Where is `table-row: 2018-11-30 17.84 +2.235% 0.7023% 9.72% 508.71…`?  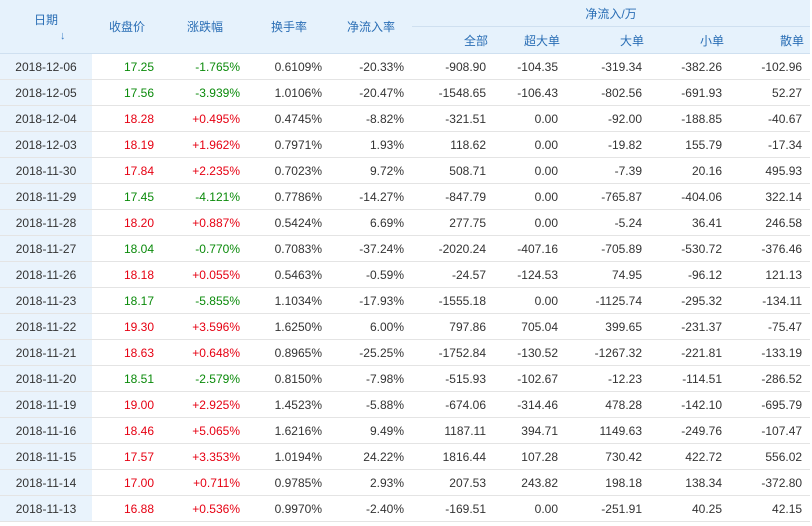
table-row: 2018-11-30 17.84 +2.235% 0.7023% 9.72% 508.71… is located at coordinates (405, 170).